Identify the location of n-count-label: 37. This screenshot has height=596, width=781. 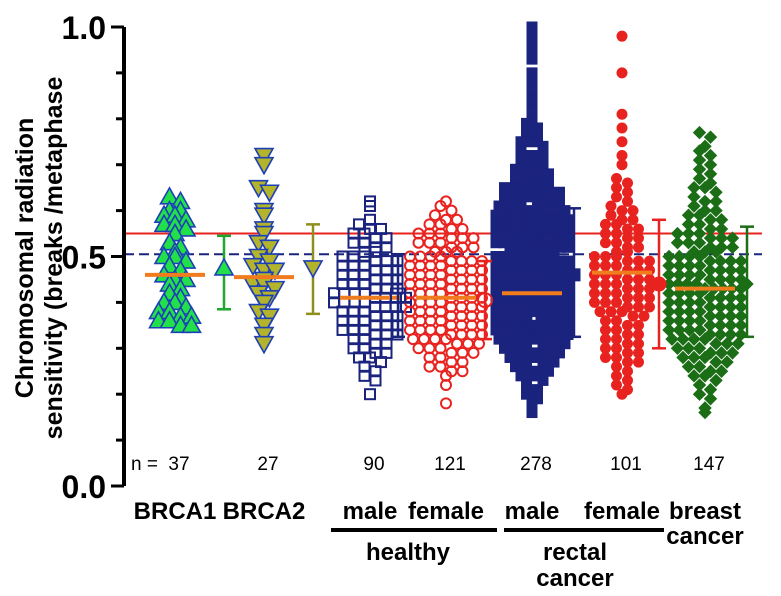
(178, 464).